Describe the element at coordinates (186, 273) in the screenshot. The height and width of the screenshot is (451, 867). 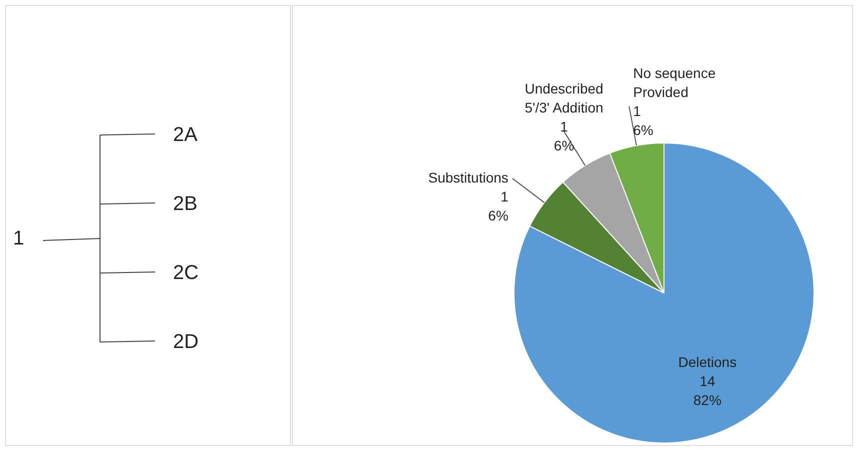
I see `text: 2C` at that location.